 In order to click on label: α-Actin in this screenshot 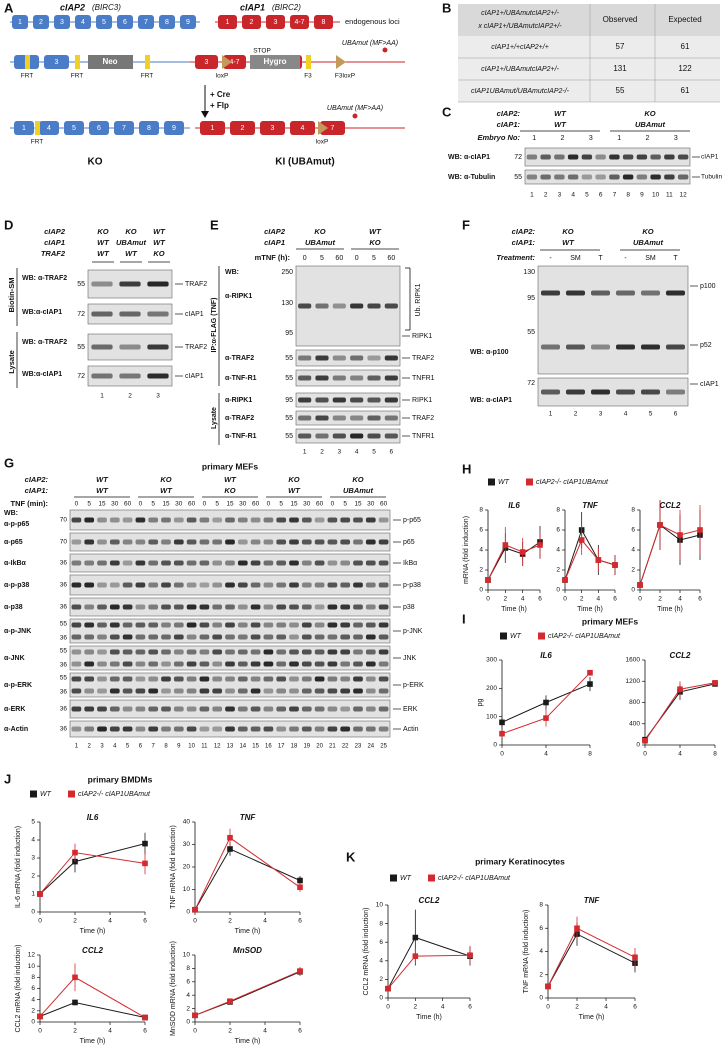, I will do `click(16, 729)`.